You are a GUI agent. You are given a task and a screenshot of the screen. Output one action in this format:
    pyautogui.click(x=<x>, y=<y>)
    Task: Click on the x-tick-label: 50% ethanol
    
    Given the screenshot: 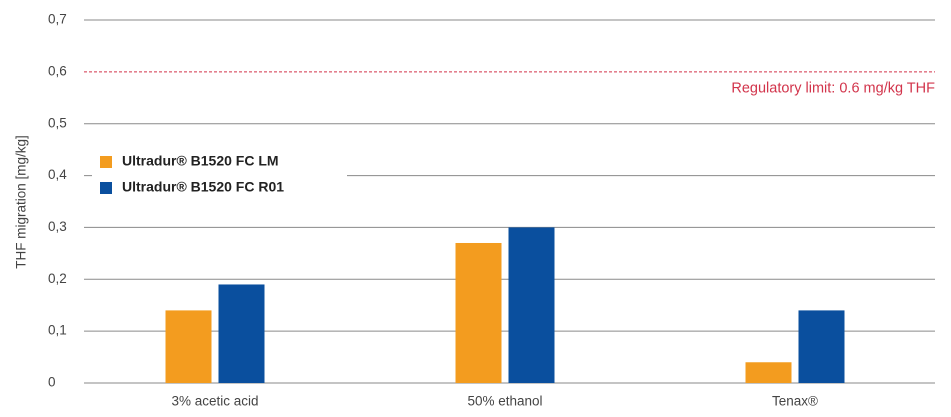 What is the action you would take?
    pyautogui.click(x=504, y=401)
    